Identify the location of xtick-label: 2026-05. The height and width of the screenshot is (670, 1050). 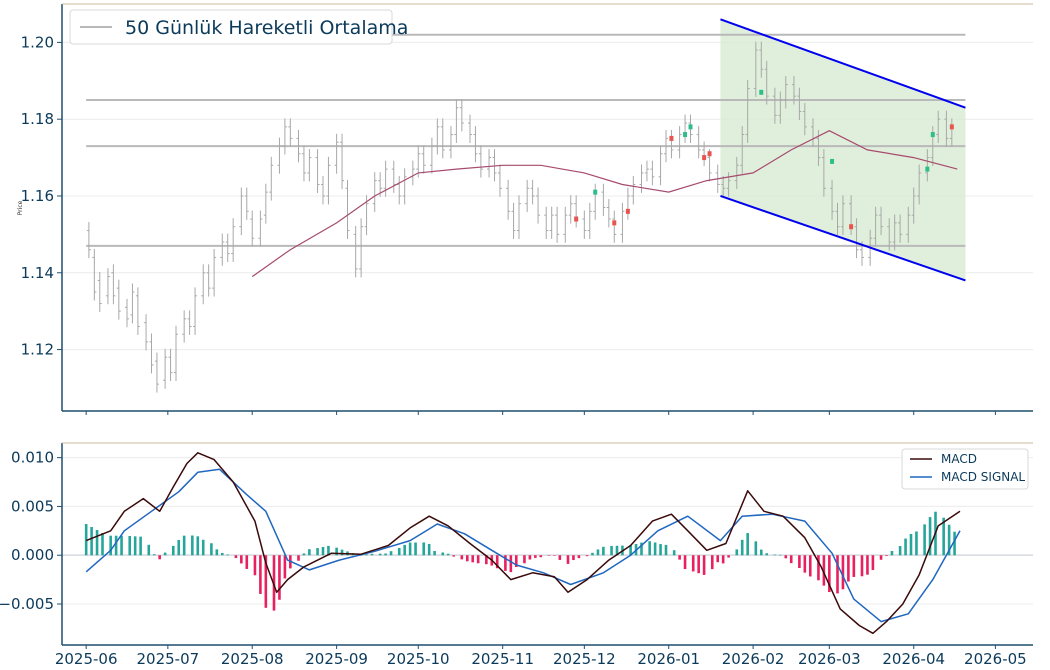
(995, 659).